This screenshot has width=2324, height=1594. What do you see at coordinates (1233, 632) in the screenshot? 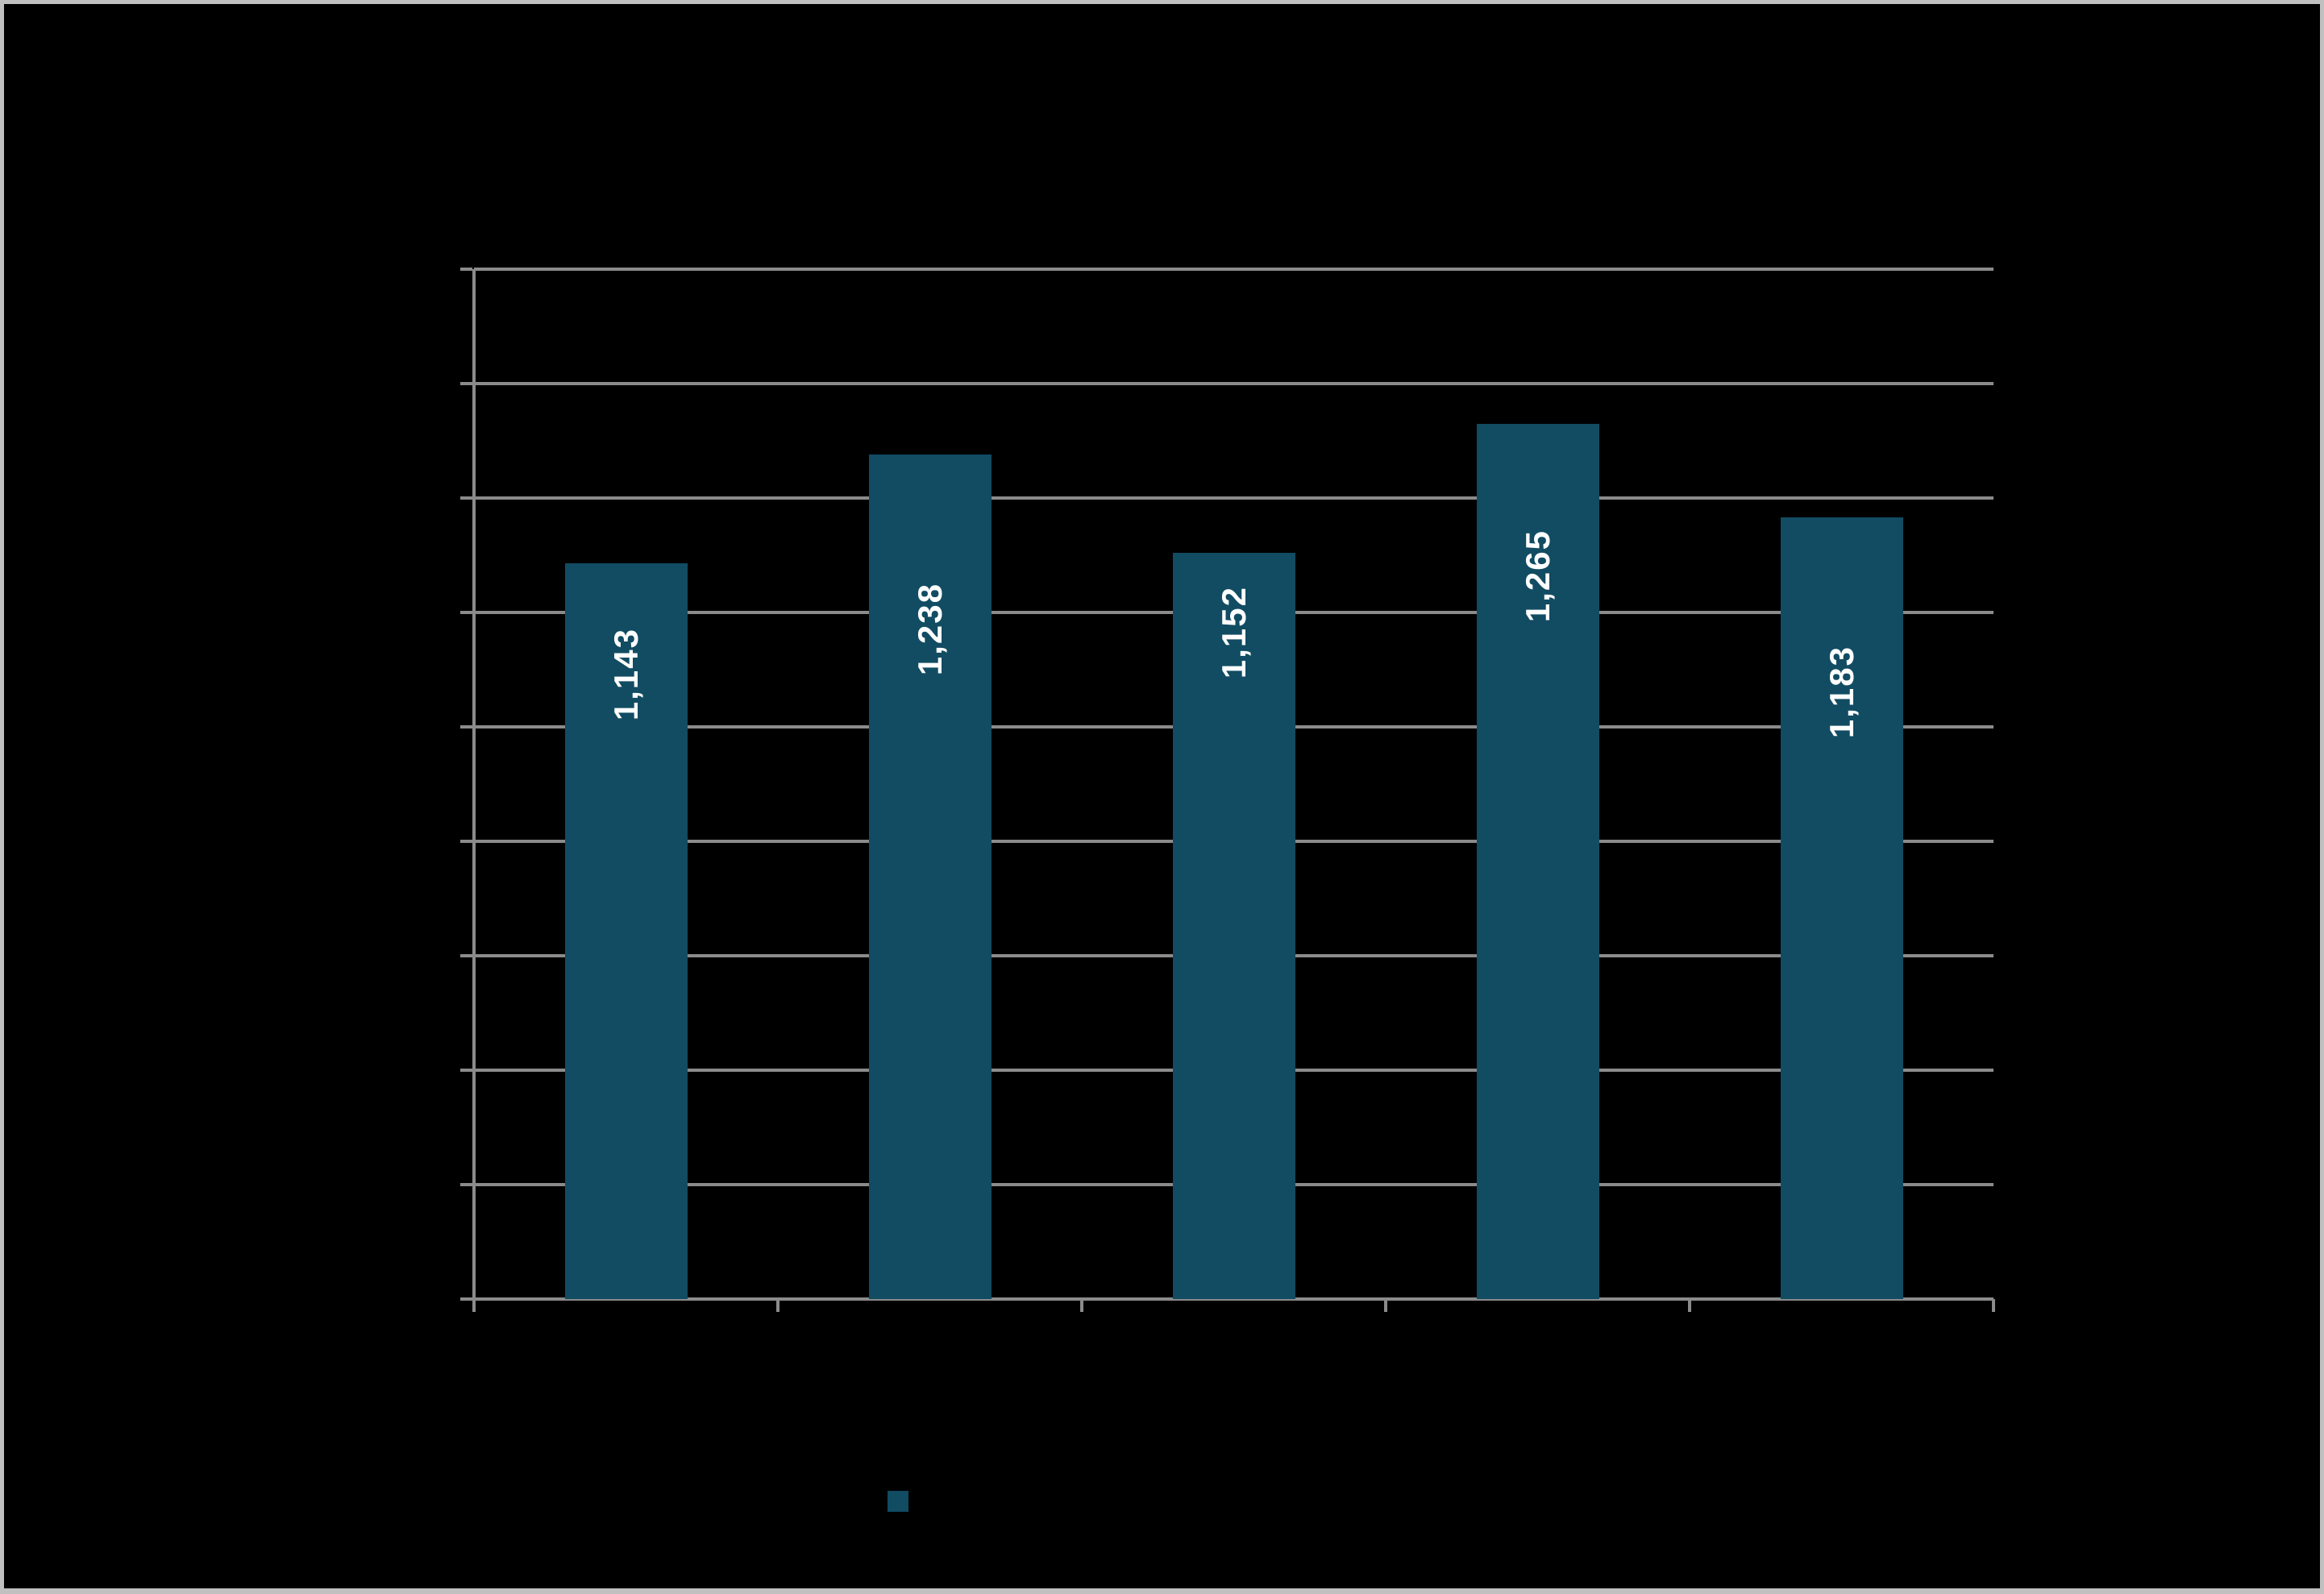
I see `bar-value-label: 1,152` at bounding box center [1233, 632].